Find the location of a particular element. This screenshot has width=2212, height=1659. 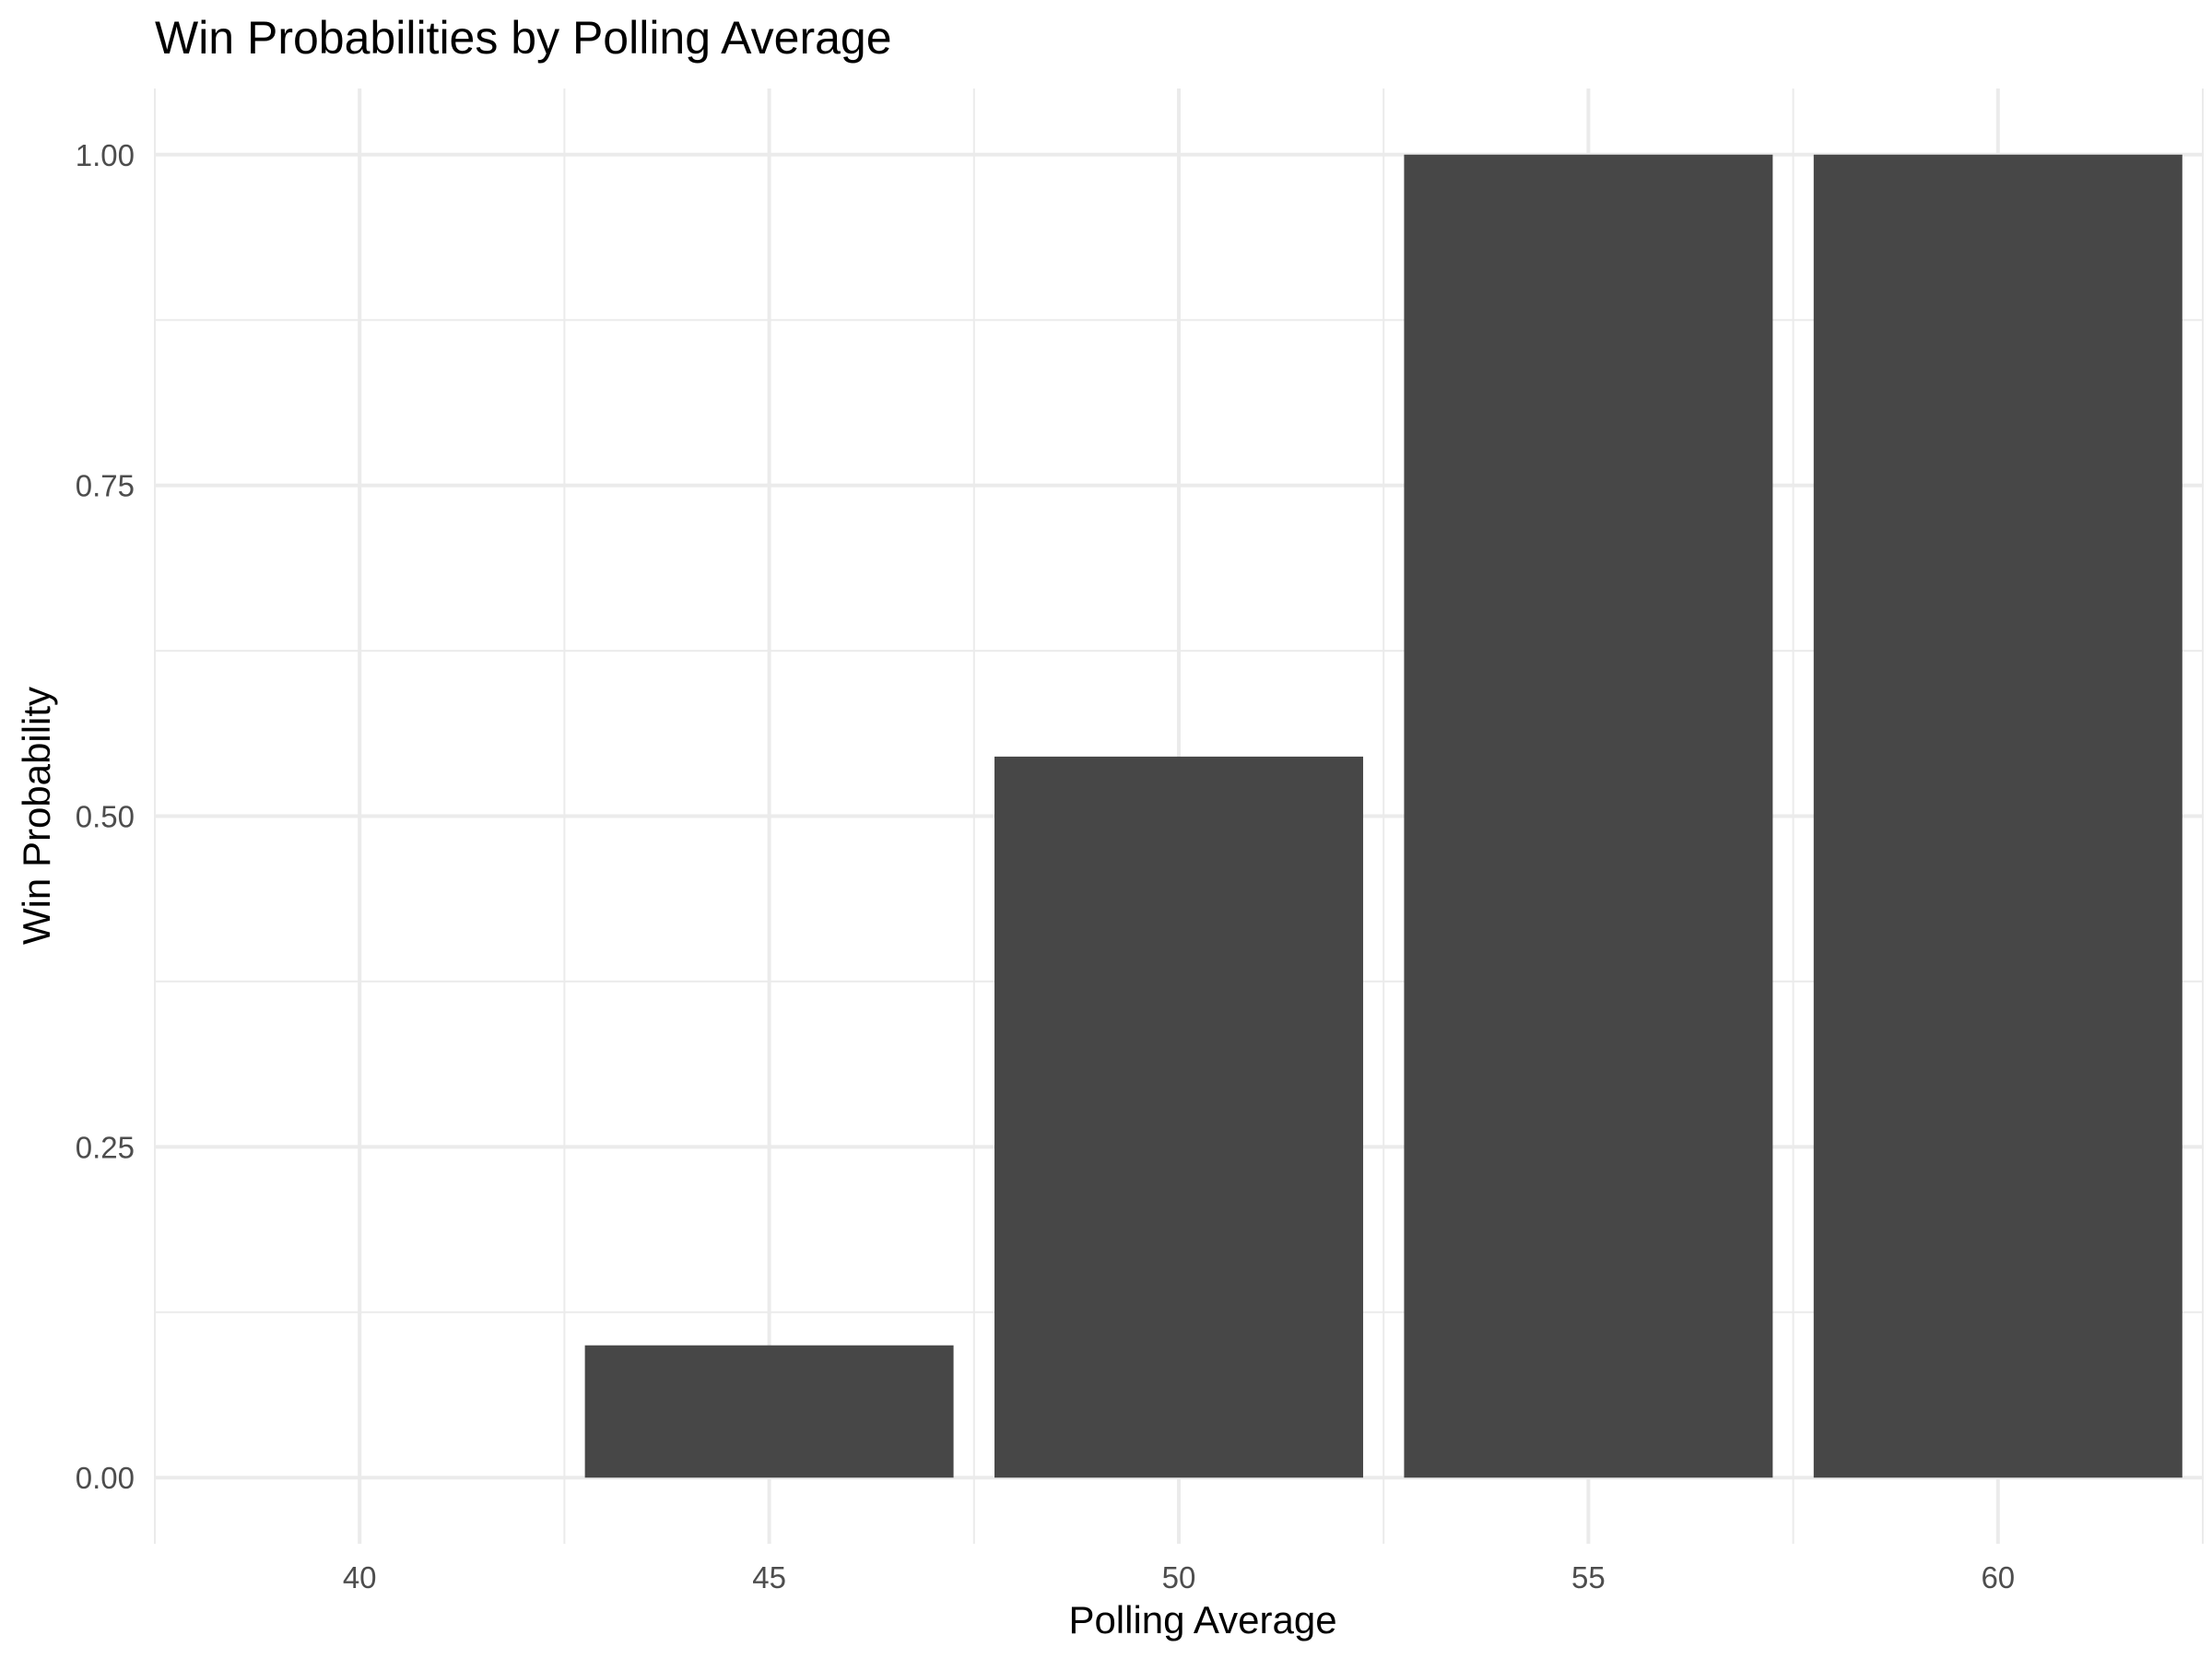

y-tick-labels: 0.00 0.25 0.50 0.75 1.00 is located at coordinates (105, 816).